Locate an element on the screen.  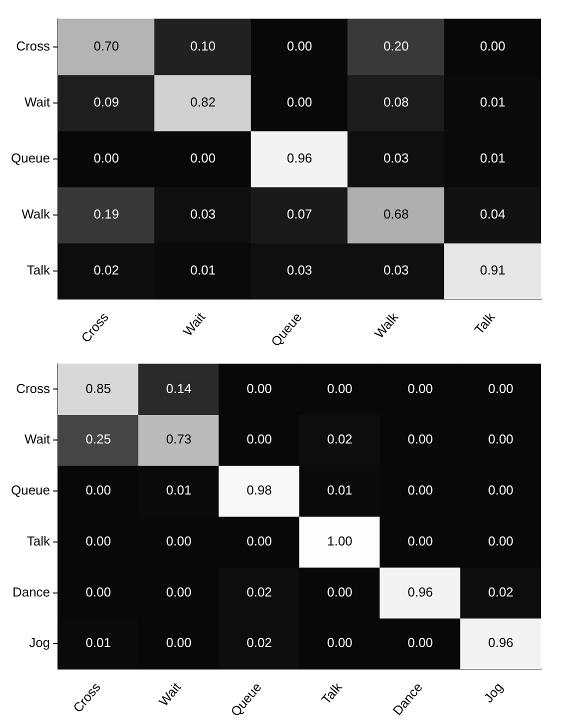
data-label: 0.85 is located at coordinates (98, 388).